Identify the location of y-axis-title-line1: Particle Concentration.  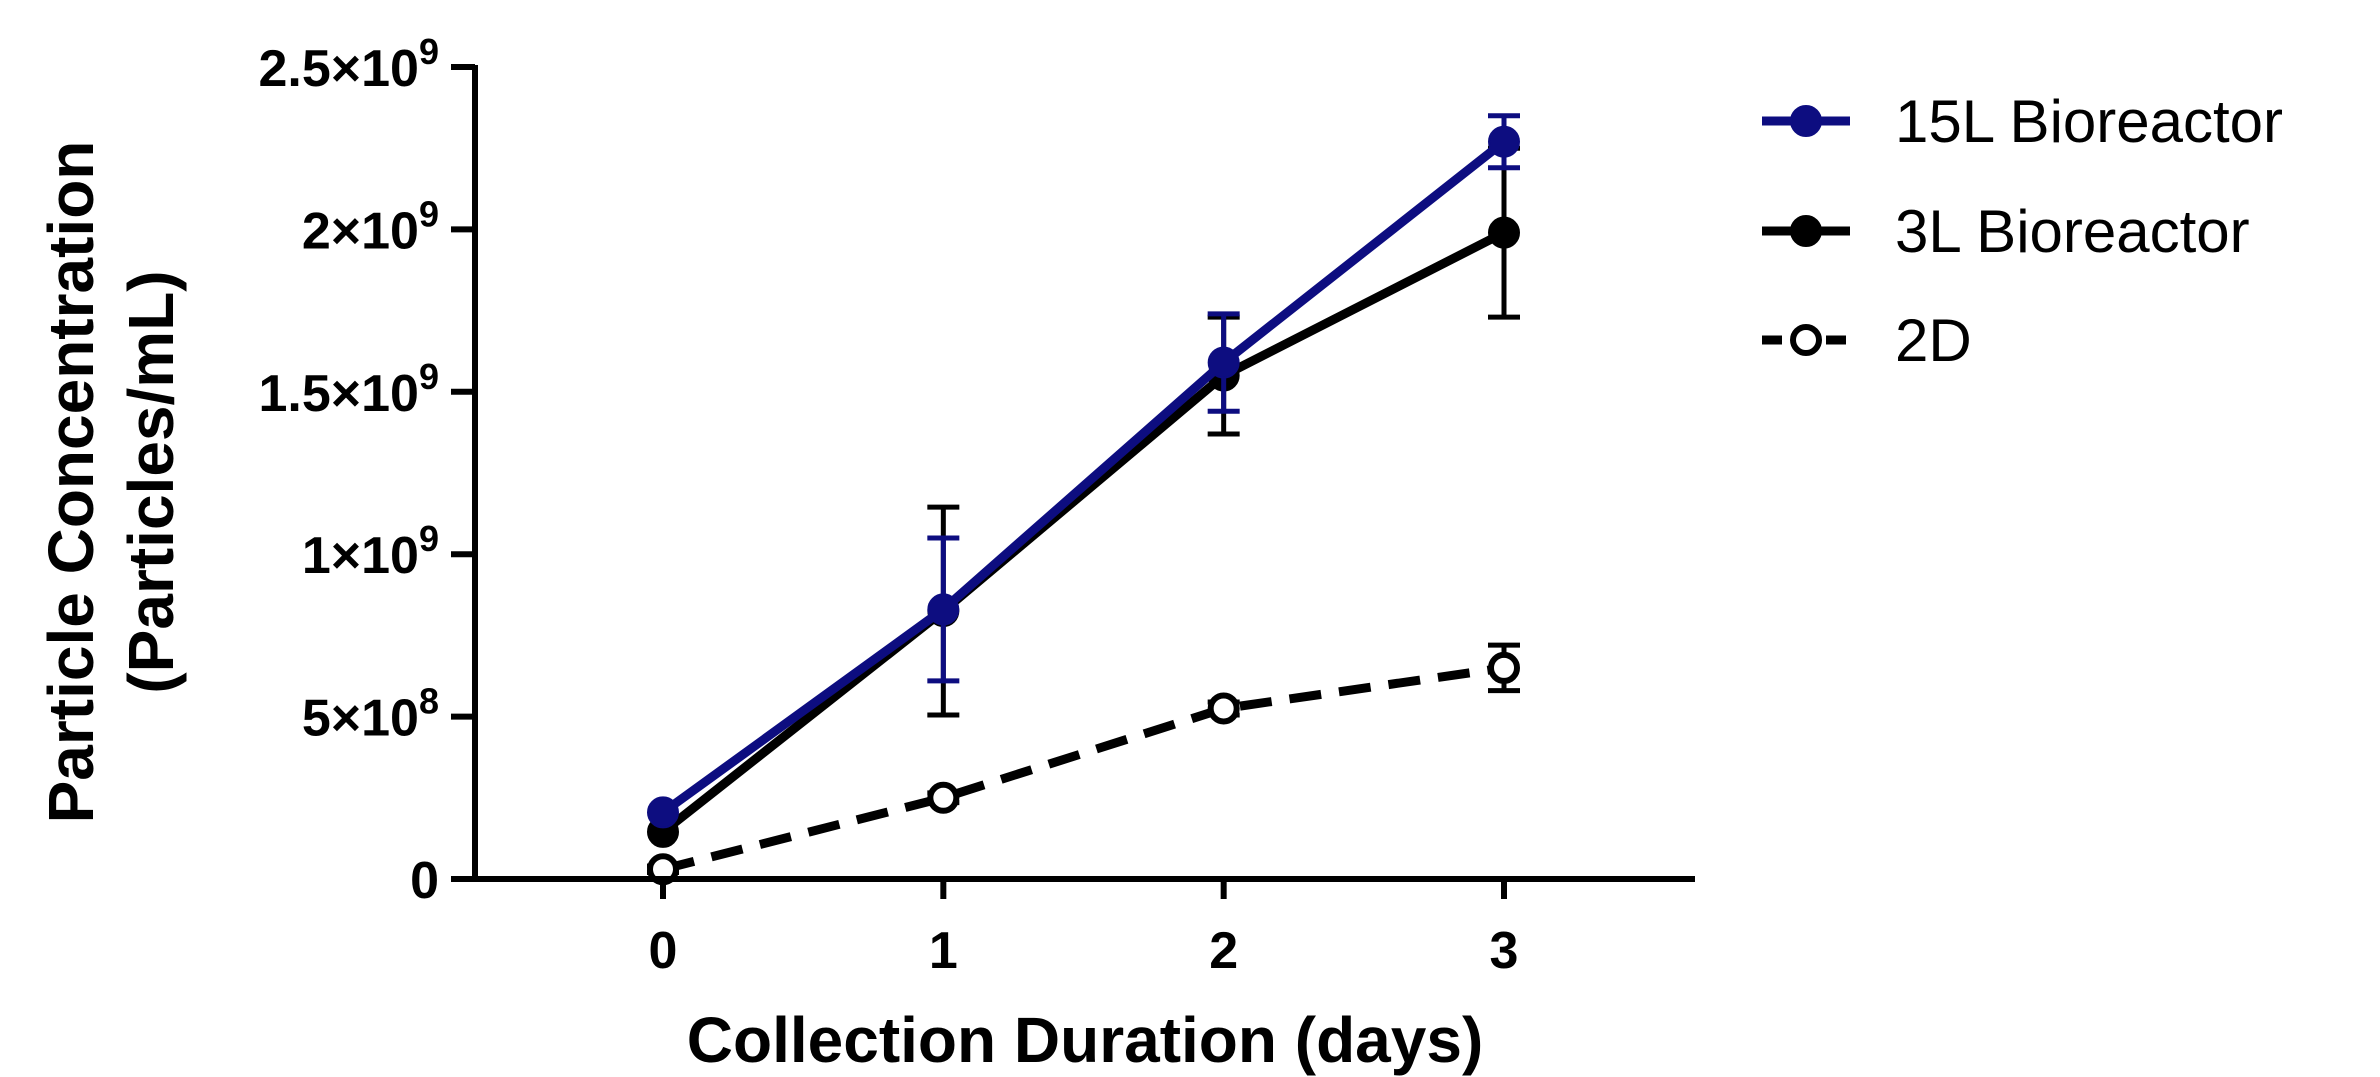
(71, 482).